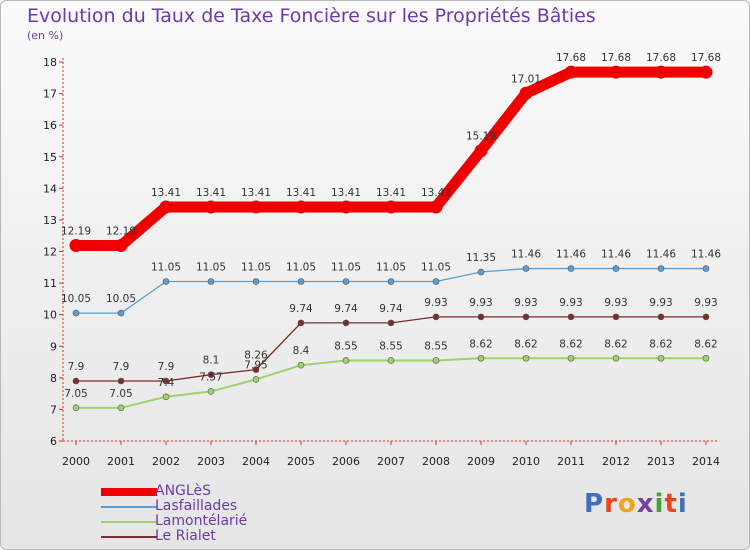  I want to click on proxiti-logo: Proxiti, so click(636, 504).